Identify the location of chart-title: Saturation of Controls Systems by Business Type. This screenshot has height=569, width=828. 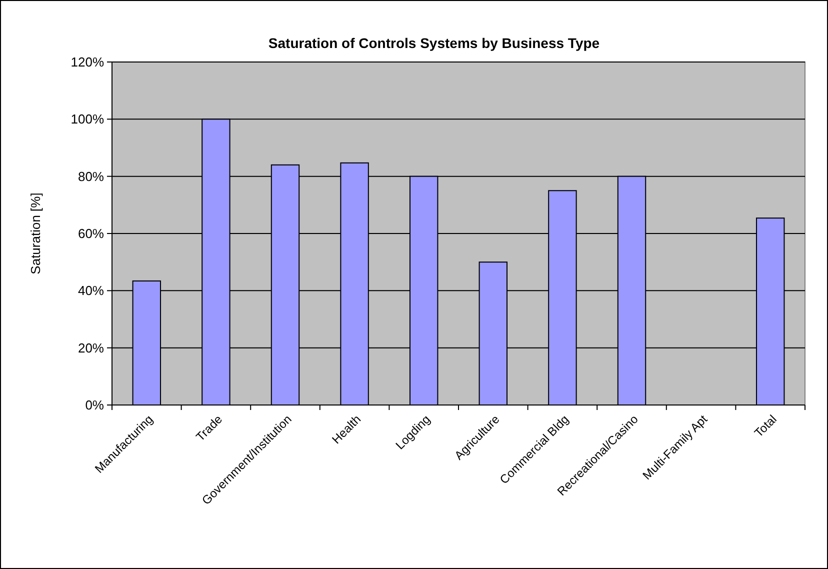
(434, 43).